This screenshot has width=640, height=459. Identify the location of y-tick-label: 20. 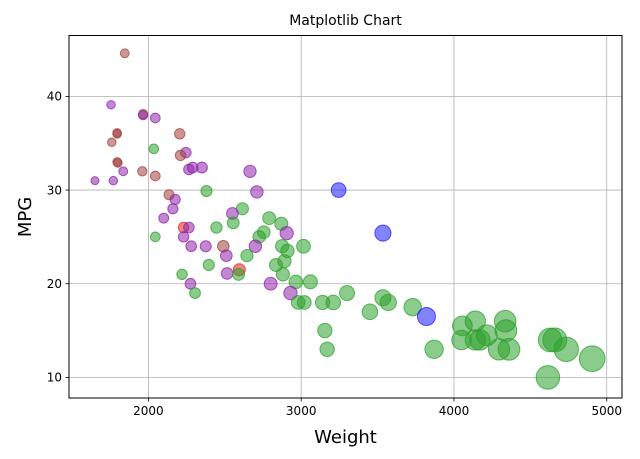
(54, 284).